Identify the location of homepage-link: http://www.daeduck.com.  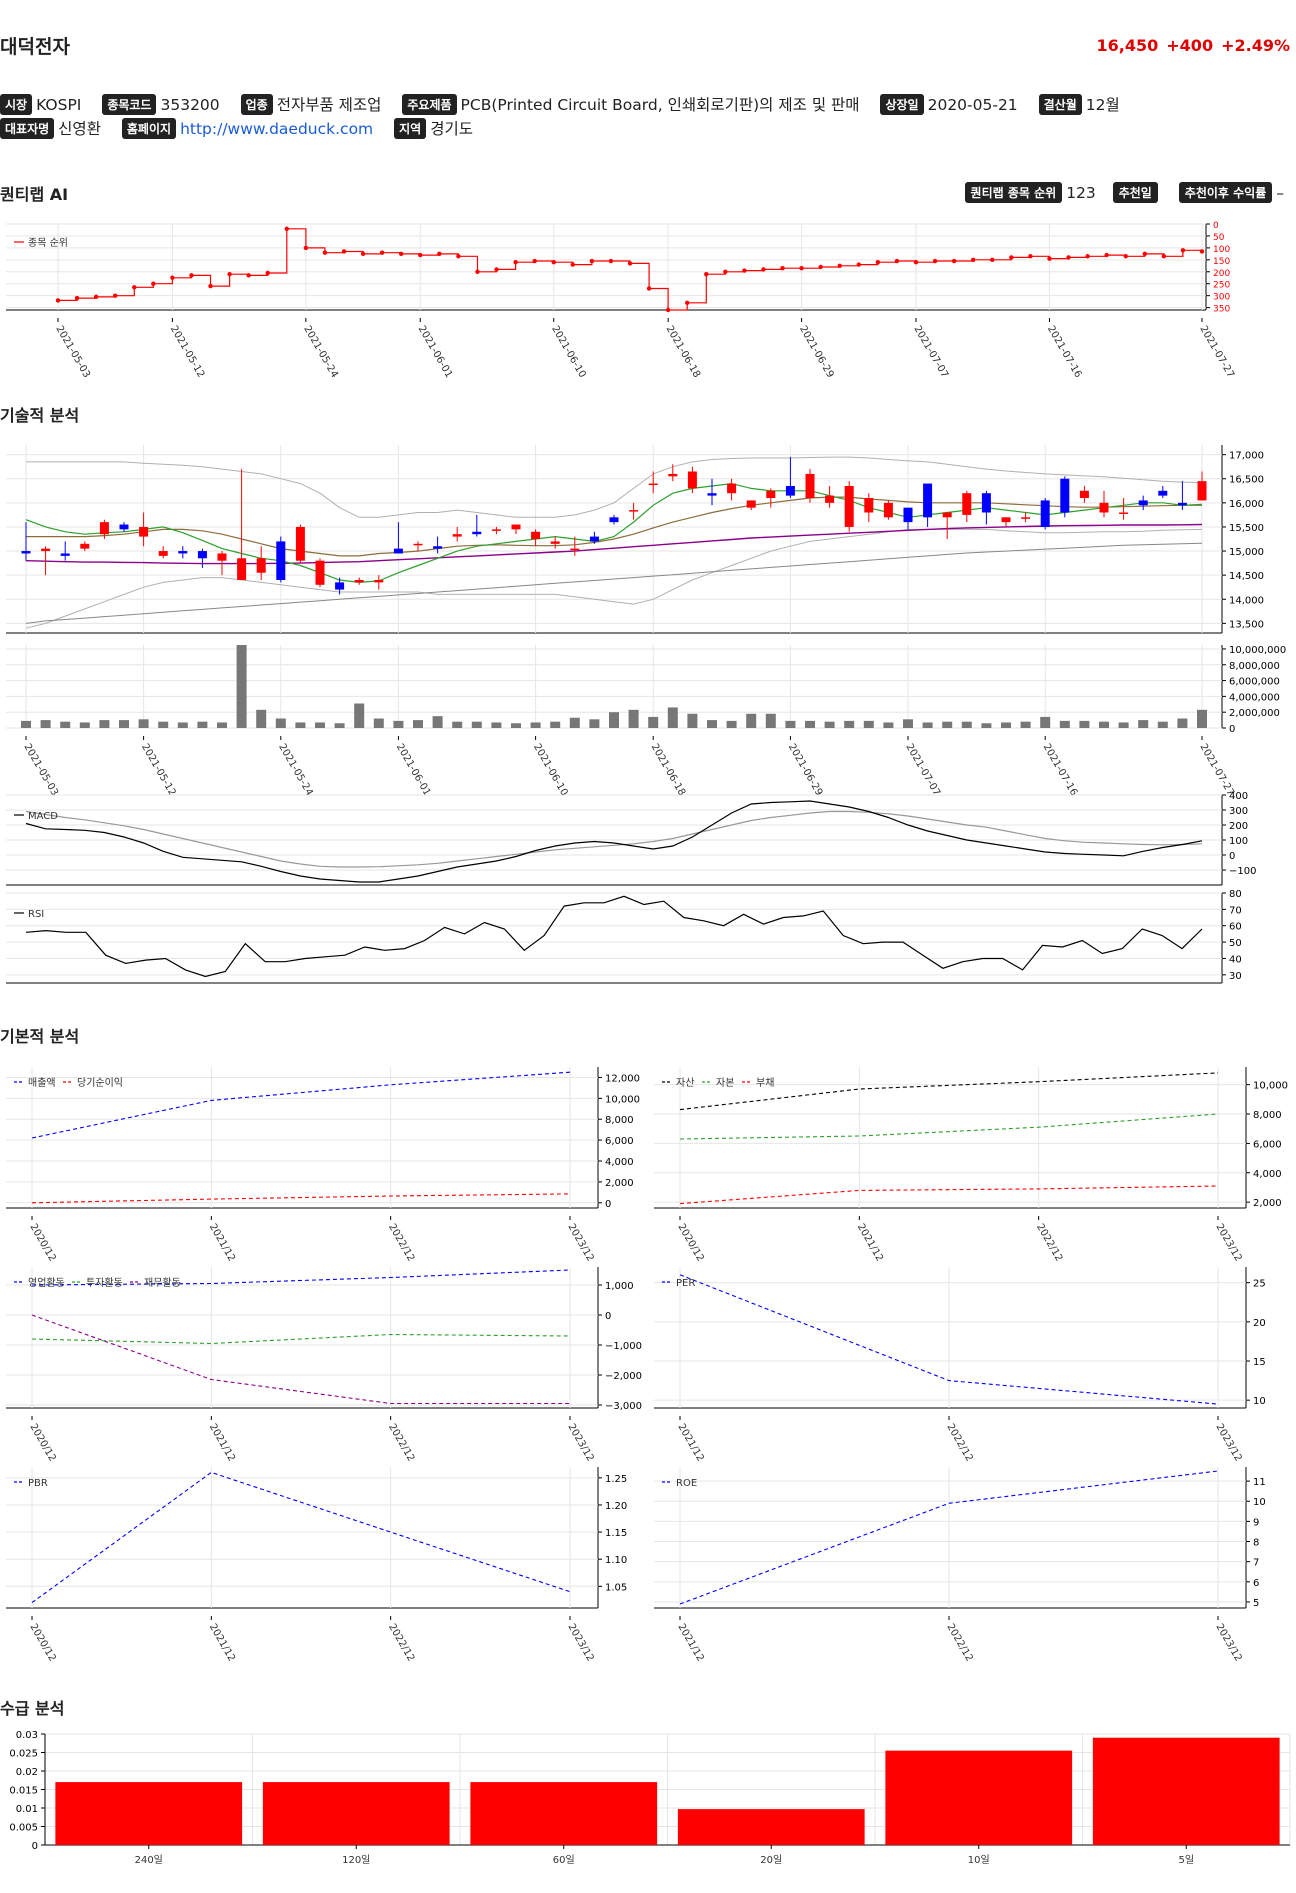
(277, 129).